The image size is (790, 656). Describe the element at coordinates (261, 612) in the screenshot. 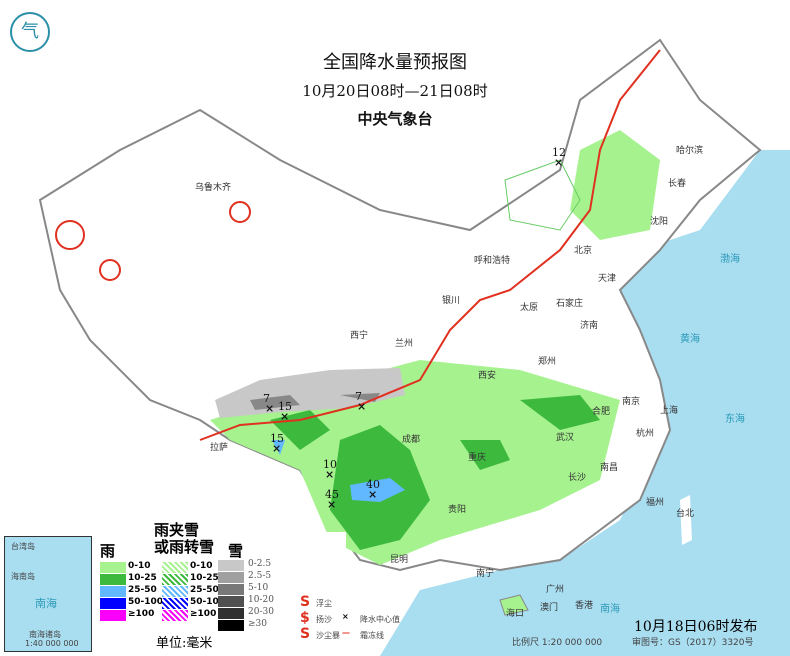

I see `snow-range-label: 20-30` at that location.